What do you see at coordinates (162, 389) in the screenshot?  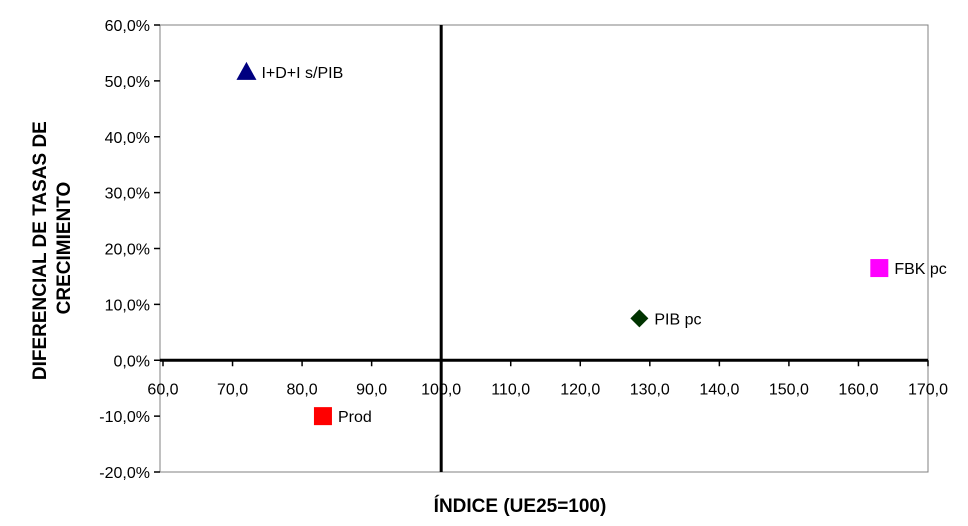 I see `x-tick-label: 60,0` at bounding box center [162, 389].